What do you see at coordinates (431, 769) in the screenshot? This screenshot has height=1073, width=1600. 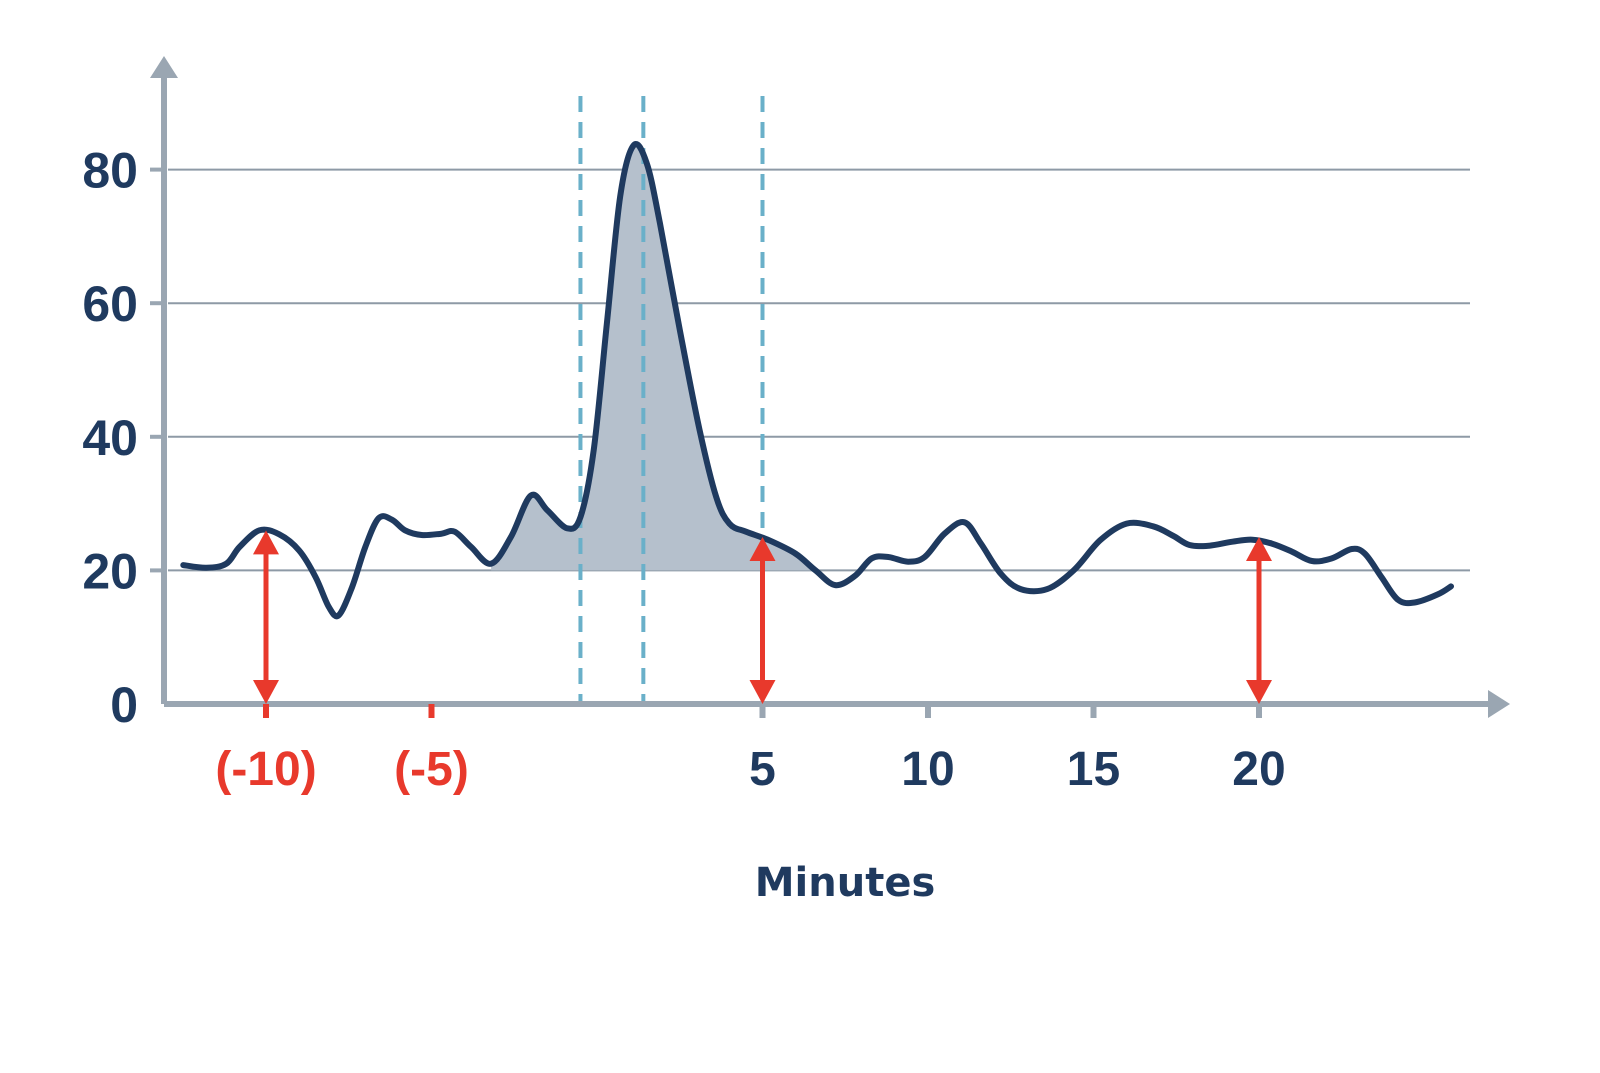 I see `x-tick-label--5: (-5)` at bounding box center [431, 769].